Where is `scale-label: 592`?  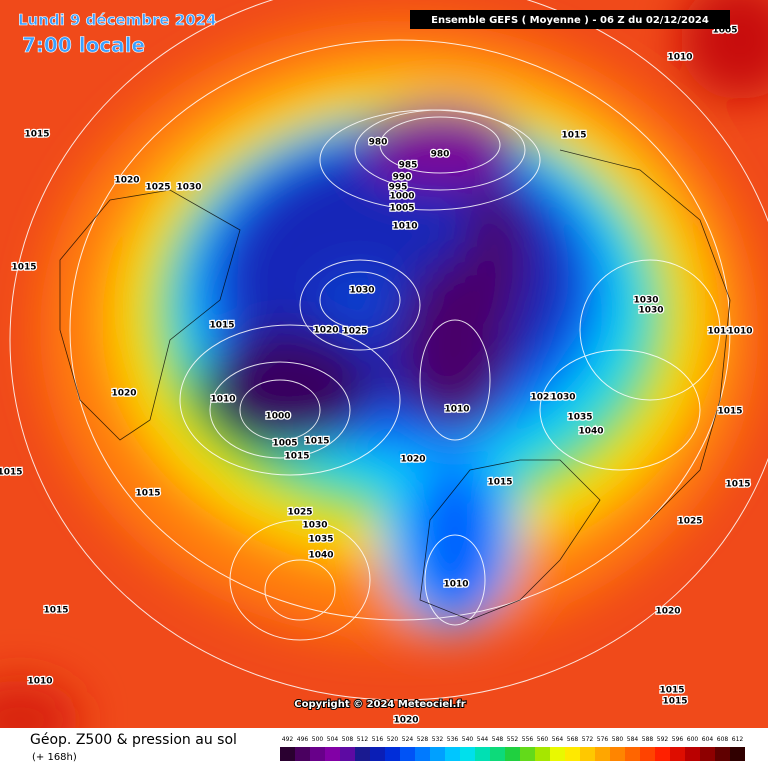 scale-label: 592 is located at coordinates (663, 739).